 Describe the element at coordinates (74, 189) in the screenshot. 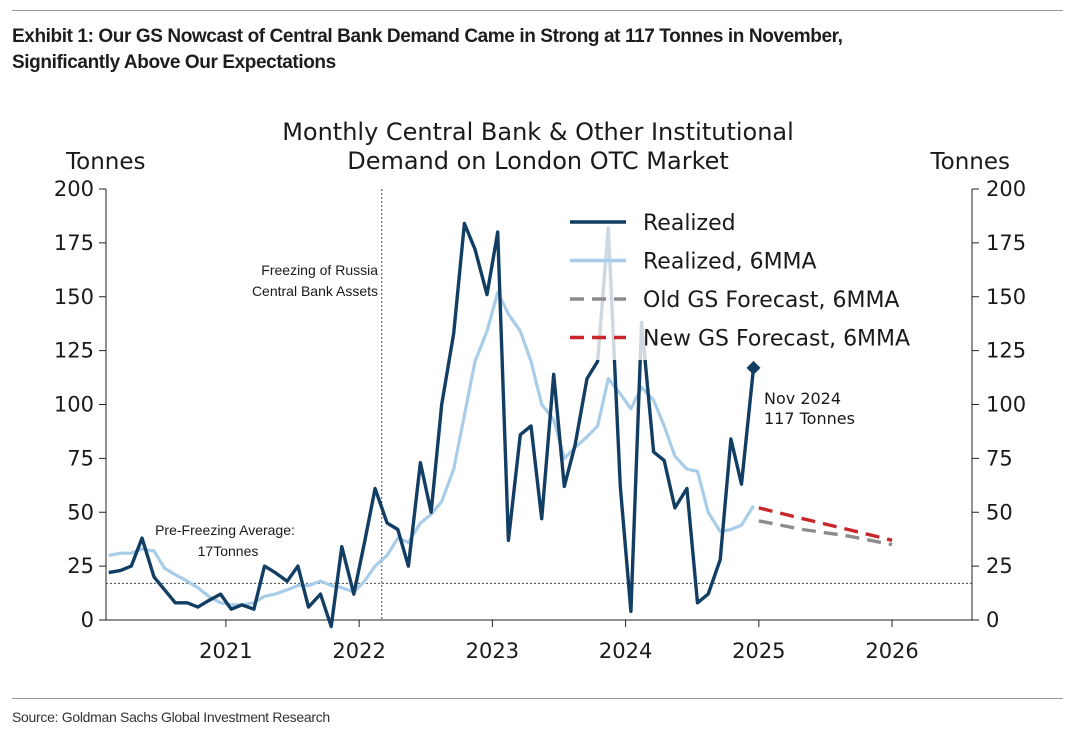

I see `y-tick-label-left: 200` at that location.